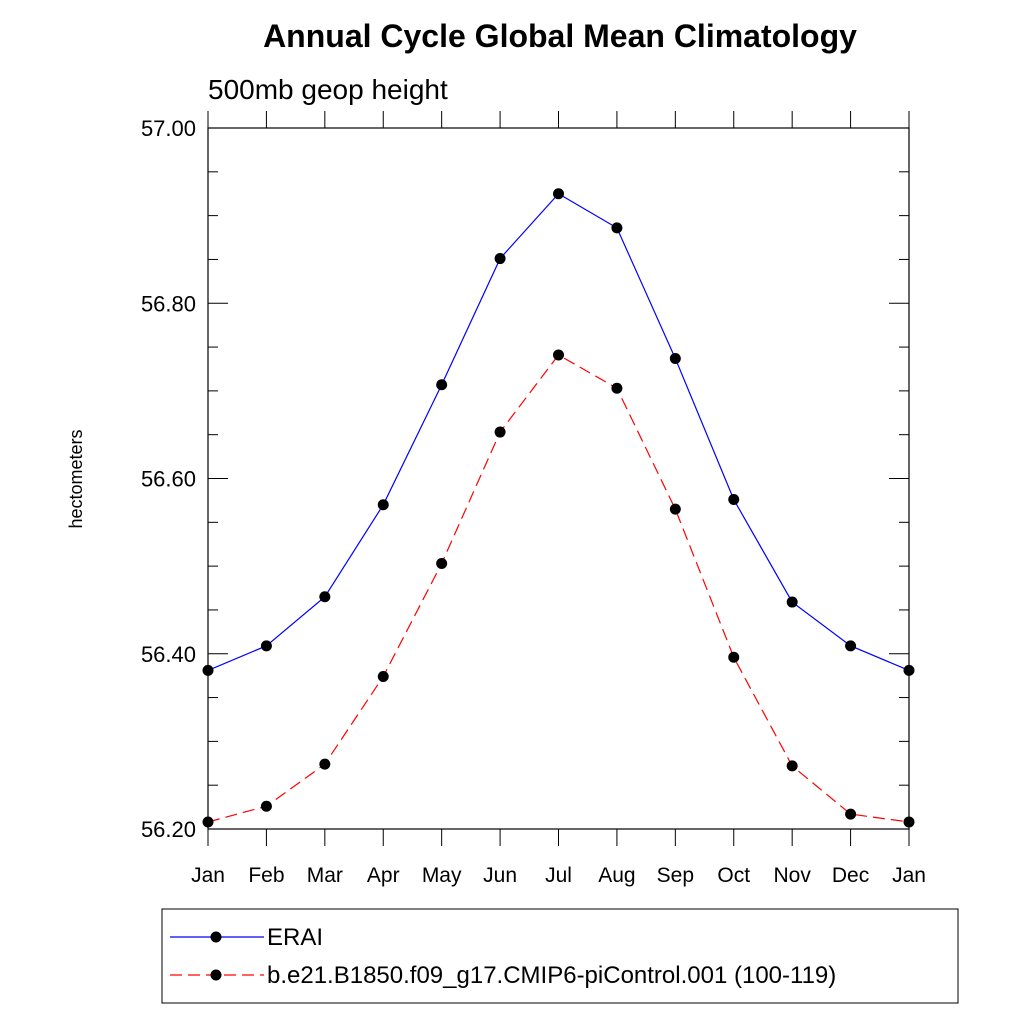 The height and width of the screenshot is (1029, 1024). What do you see at coordinates (168, 654) in the screenshot?
I see `y-tick-label: 56.40` at bounding box center [168, 654].